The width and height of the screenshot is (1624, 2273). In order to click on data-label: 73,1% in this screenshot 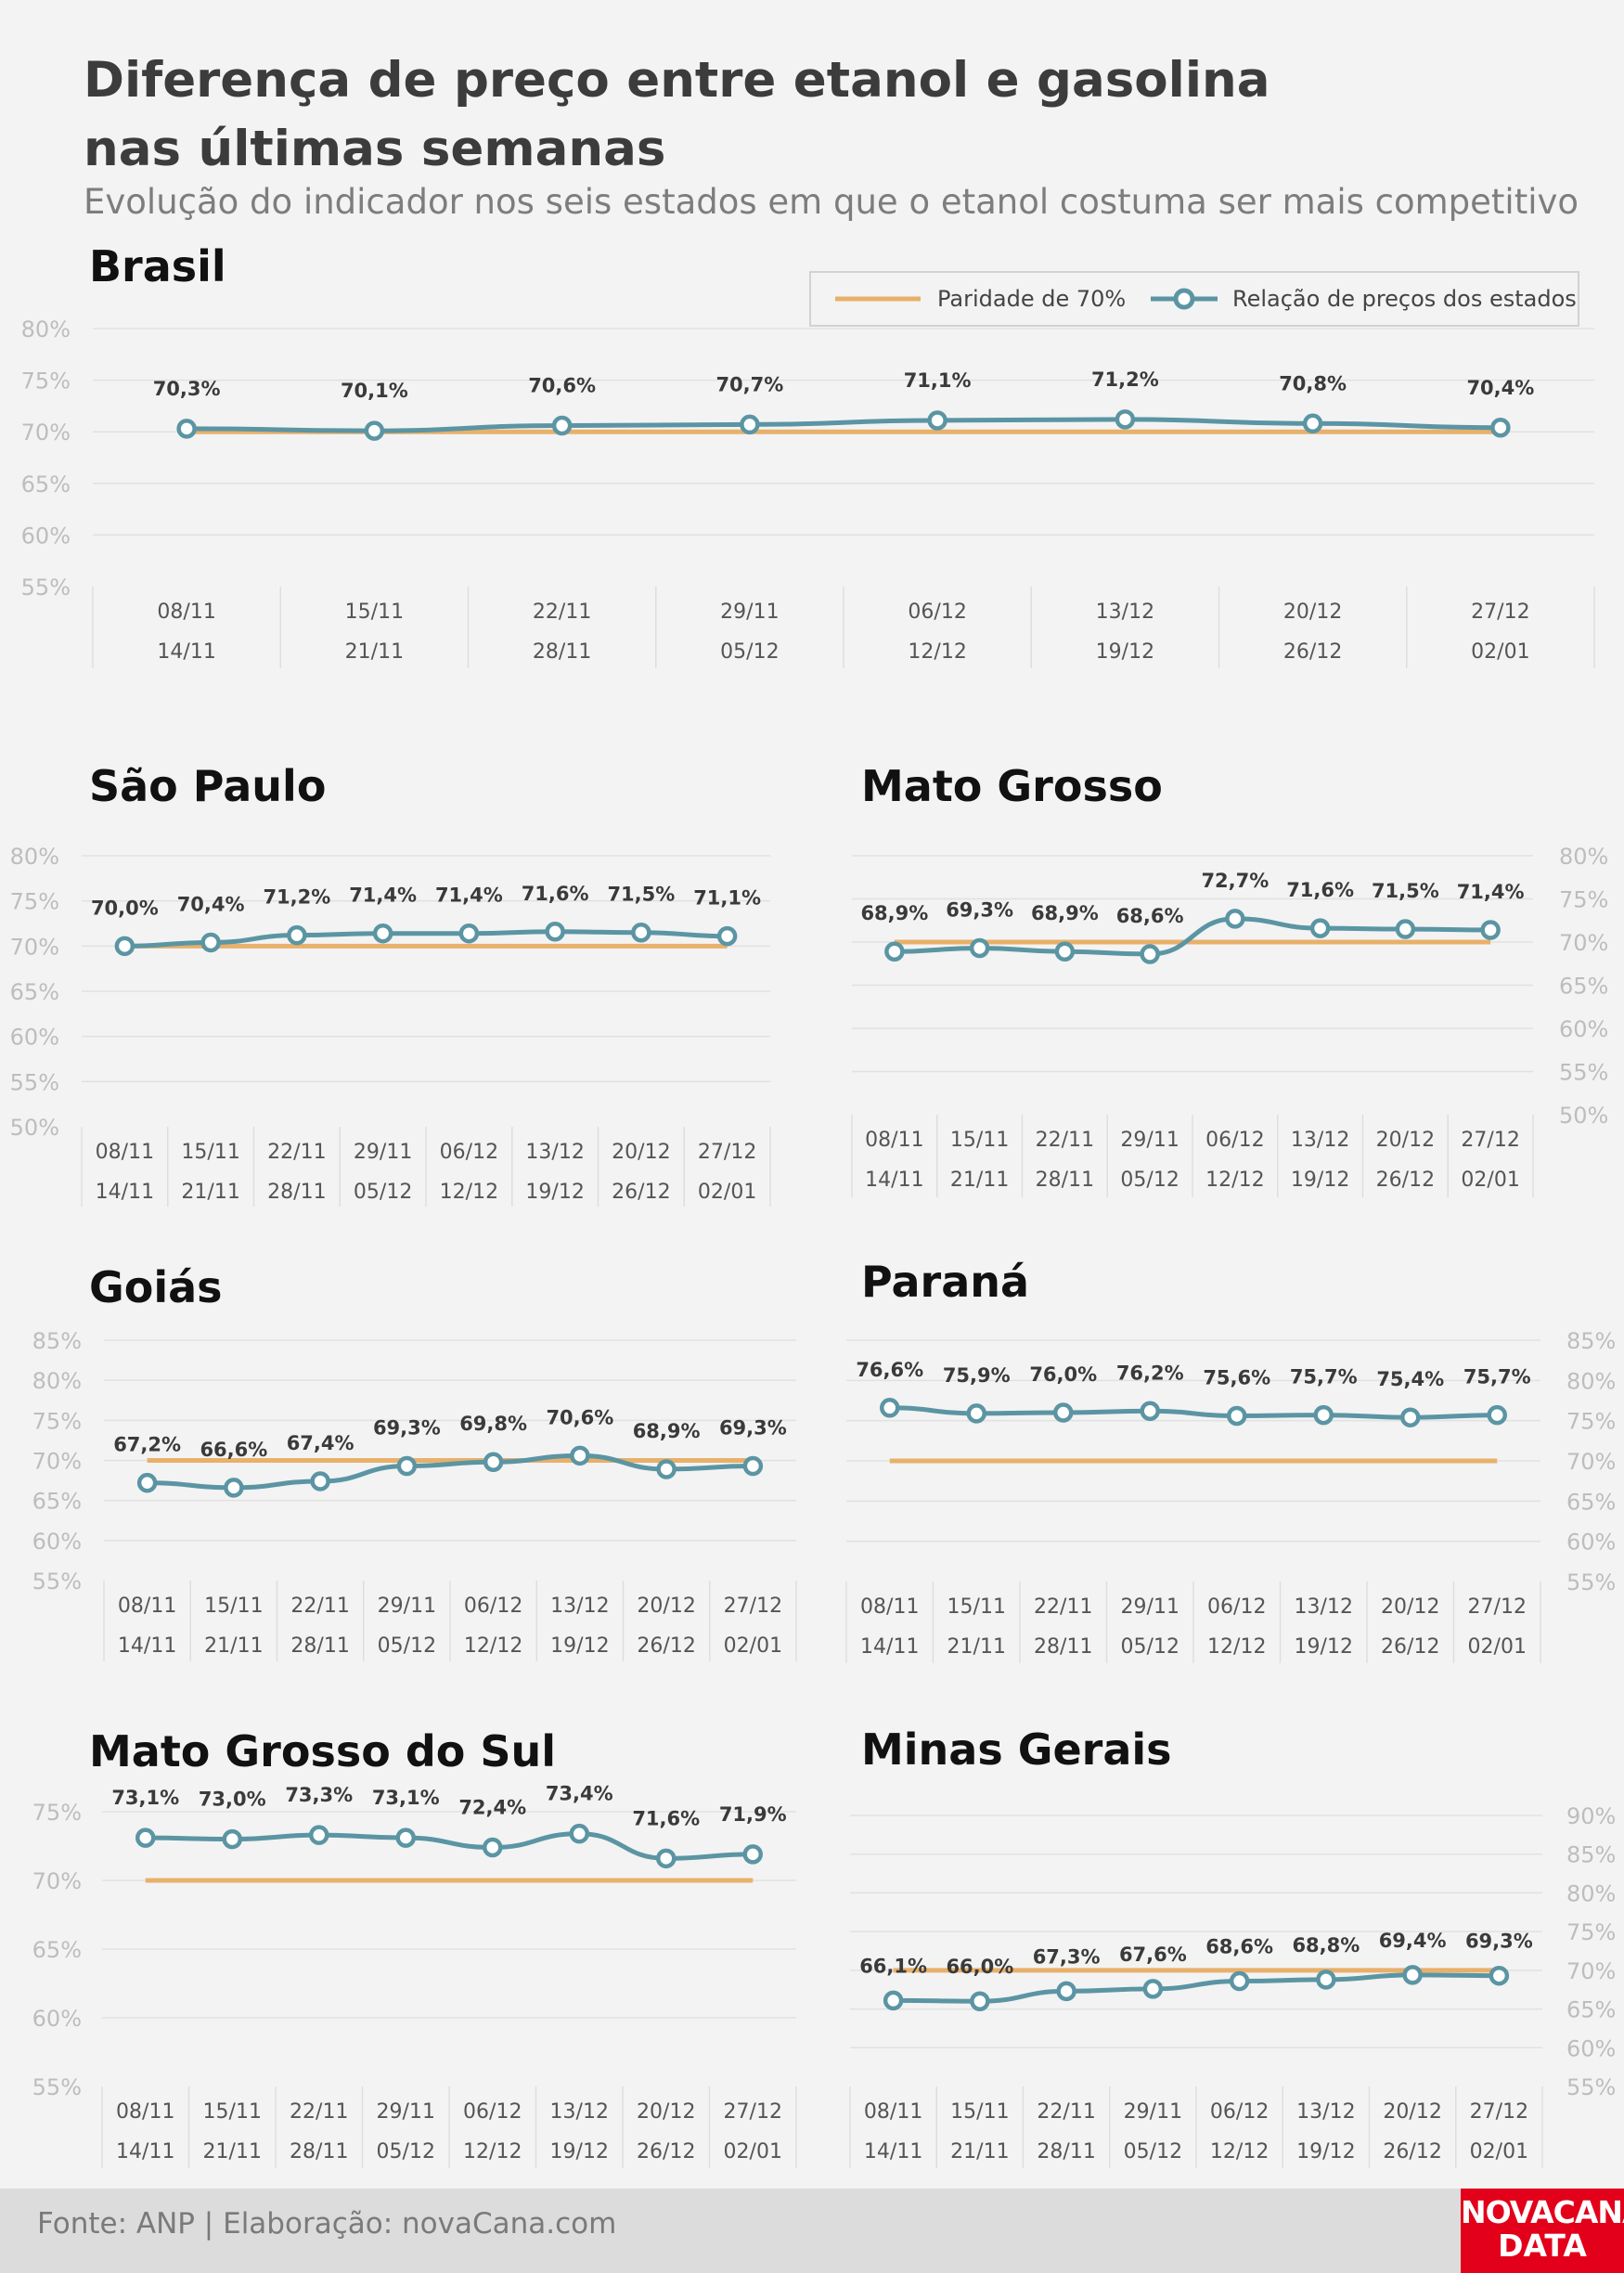, I will do `click(406, 1798)`.